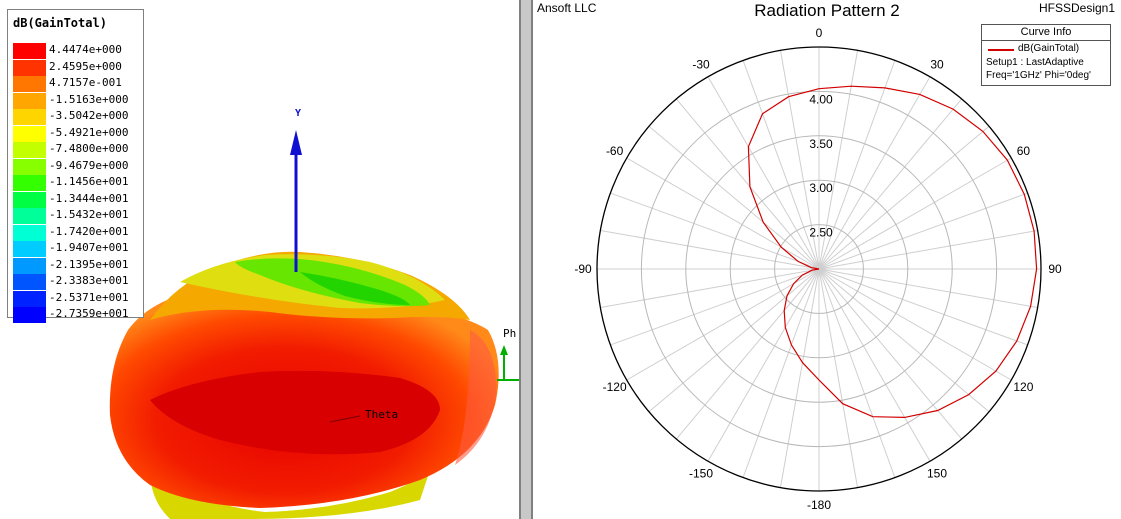 This screenshot has width=1121, height=519. I want to click on angle-tick-label: 90, so click(1055, 269).